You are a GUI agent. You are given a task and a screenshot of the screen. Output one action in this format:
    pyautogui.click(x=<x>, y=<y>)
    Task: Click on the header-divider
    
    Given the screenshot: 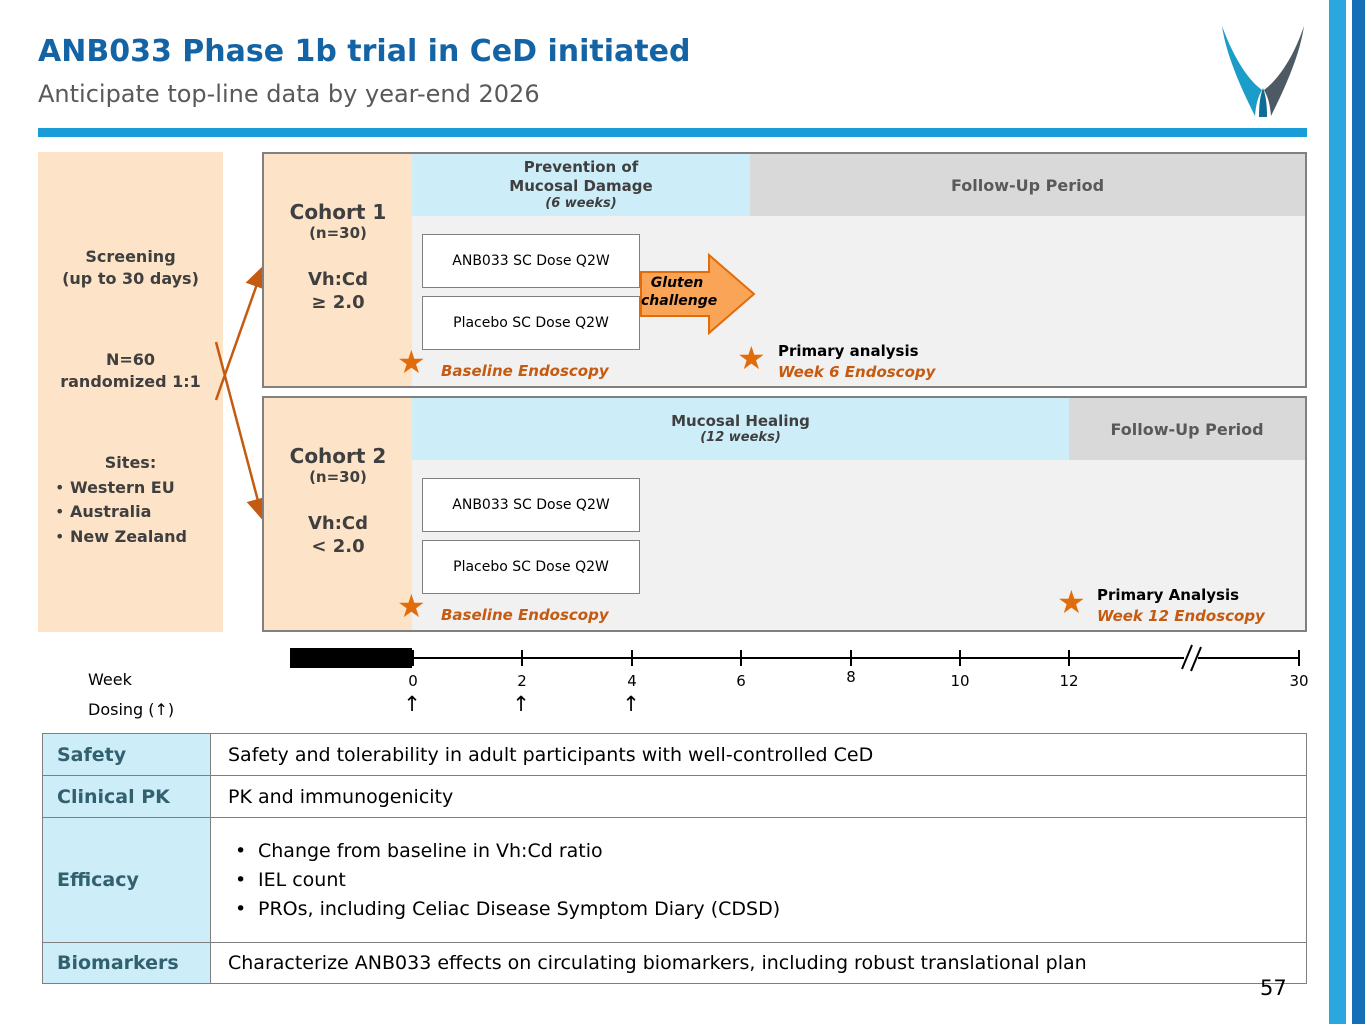 What is the action you would take?
    pyautogui.click(x=672, y=132)
    